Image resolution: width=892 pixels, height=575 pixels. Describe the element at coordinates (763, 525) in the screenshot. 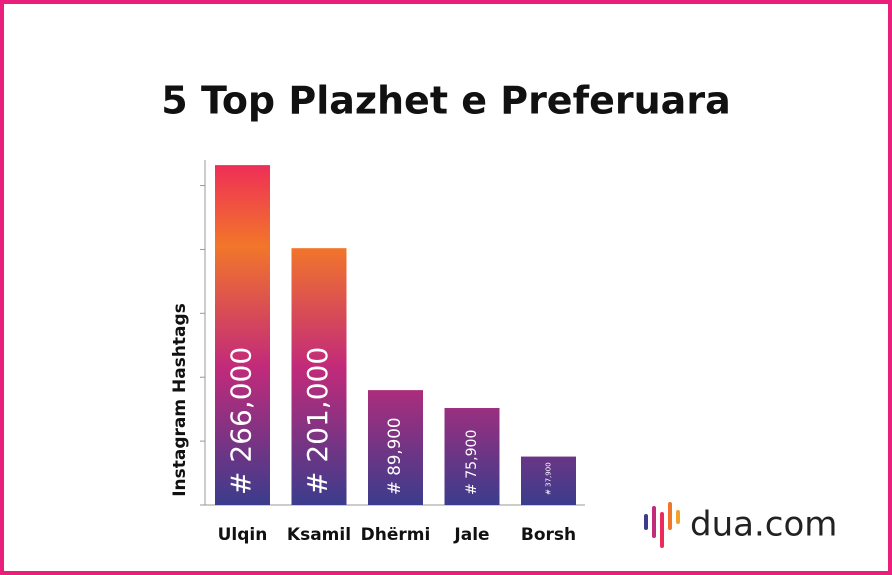

I see `logo-text: dua.com` at that location.